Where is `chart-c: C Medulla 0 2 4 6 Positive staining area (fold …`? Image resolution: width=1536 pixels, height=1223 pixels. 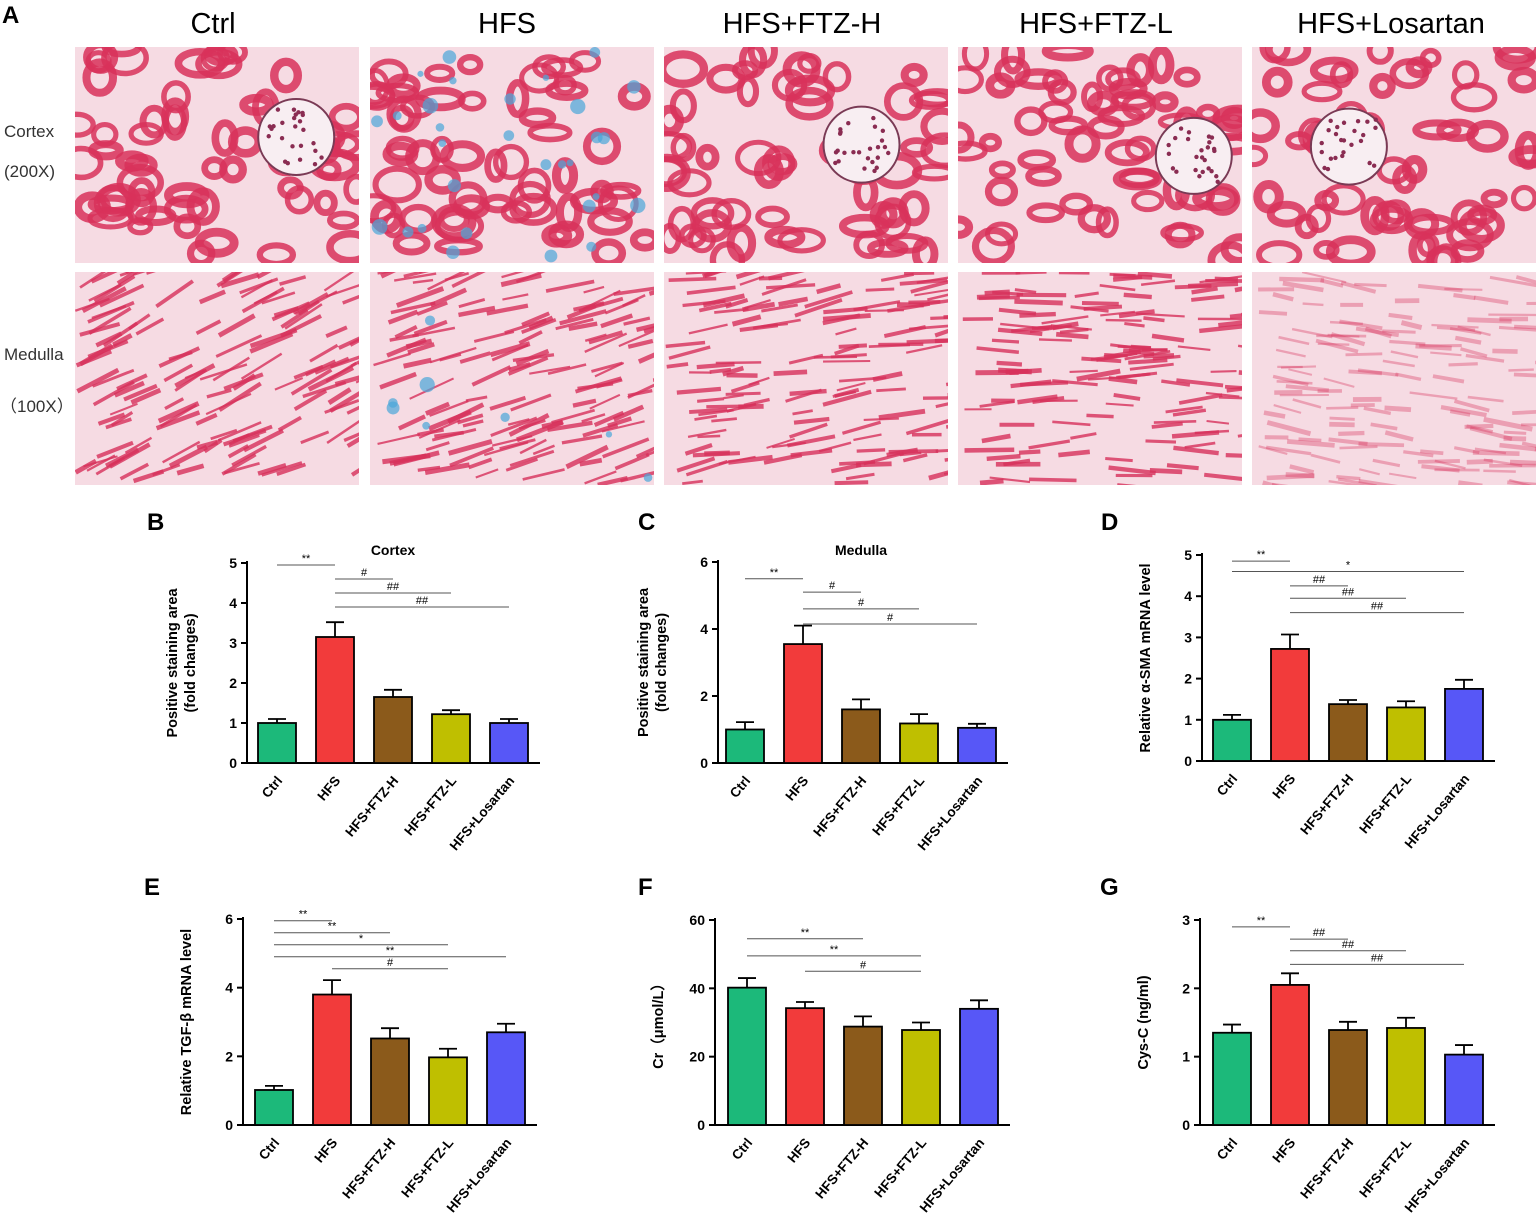 chart-c: C Medulla 0 2 4 6 Positive staining area (fold … is located at coordinates (822, 681).